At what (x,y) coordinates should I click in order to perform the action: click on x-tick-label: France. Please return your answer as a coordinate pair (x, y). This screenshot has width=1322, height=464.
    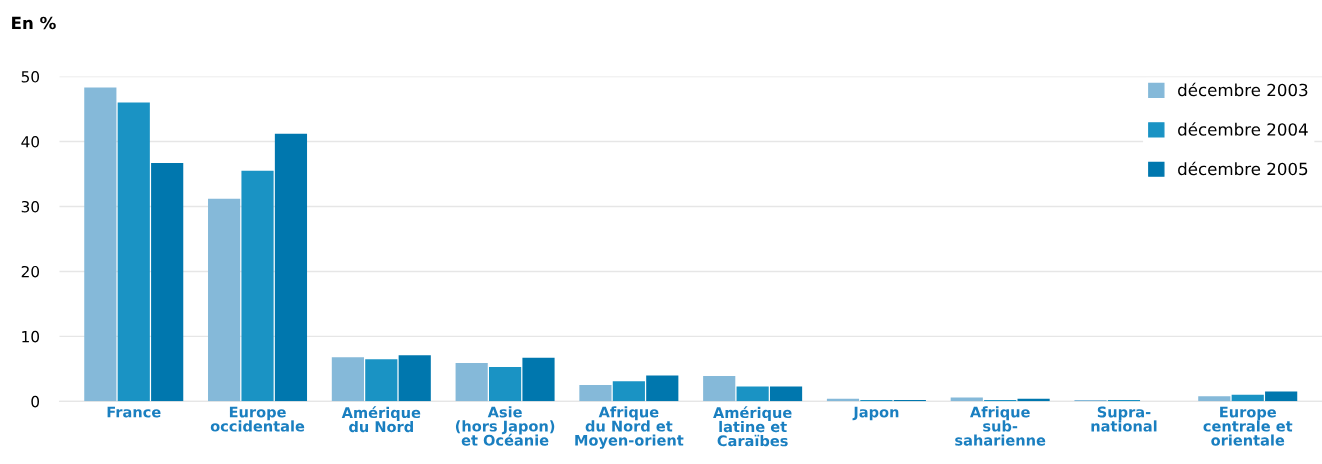
    Looking at the image, I should click on (134, 412).